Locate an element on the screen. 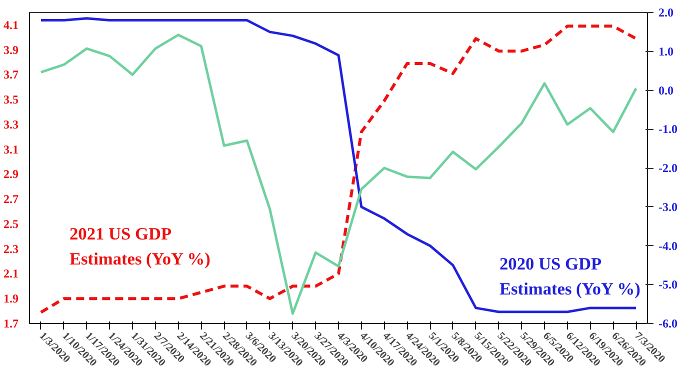  y2-tick-label: -1.0 is located at coordinates (668, 129).